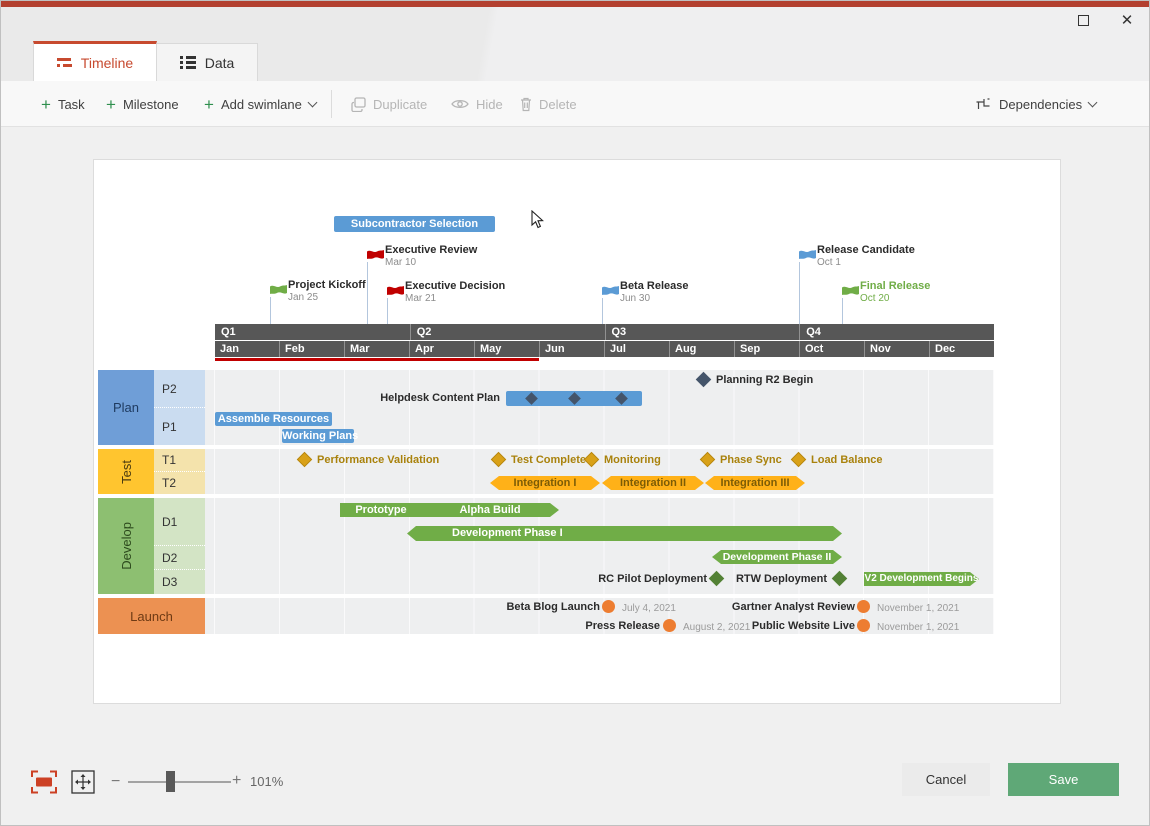 Image resolution: width=1150 pixels, height=826 pixels. I want to click on swimlane-label-test: Test, so click(126, 471).